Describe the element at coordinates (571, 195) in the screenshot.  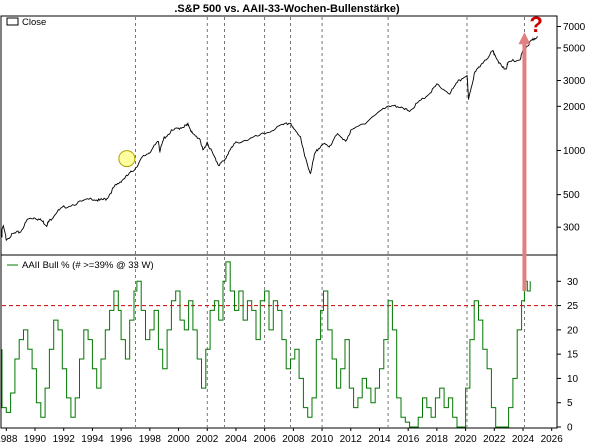
I see `y-tick-label: 500` at that location.